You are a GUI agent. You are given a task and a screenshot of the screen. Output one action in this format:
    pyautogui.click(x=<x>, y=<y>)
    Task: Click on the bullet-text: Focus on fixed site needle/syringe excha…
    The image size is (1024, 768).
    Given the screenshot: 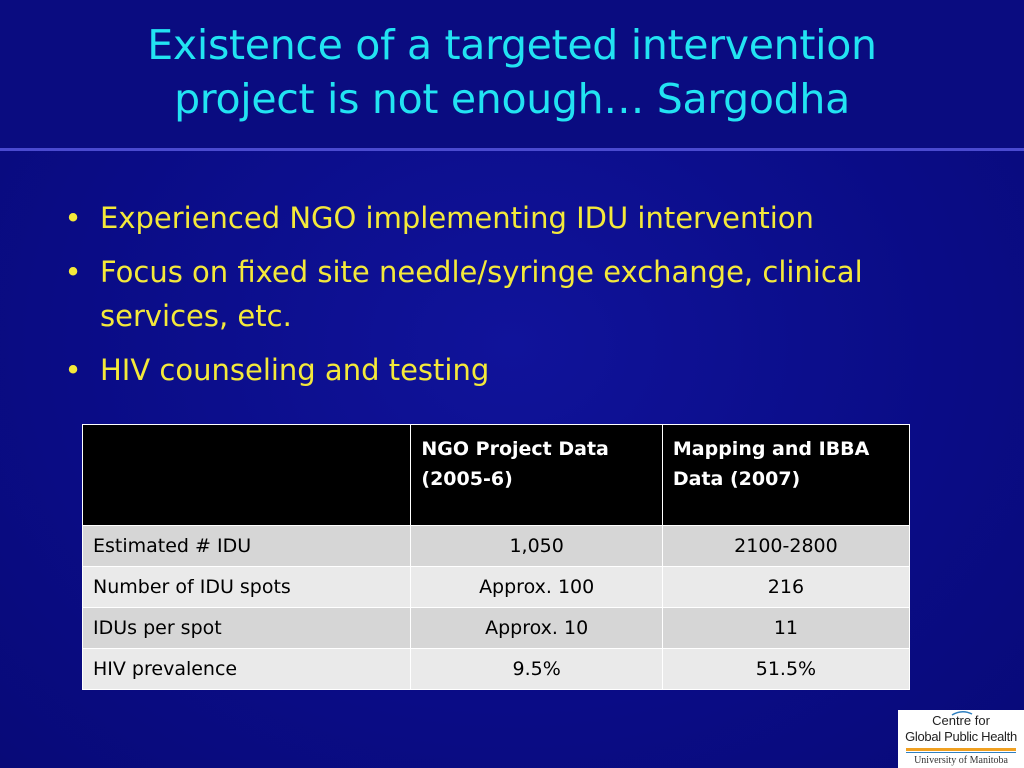 What is the action you would take?
    pyautogui.click(x=481, y=294)
    